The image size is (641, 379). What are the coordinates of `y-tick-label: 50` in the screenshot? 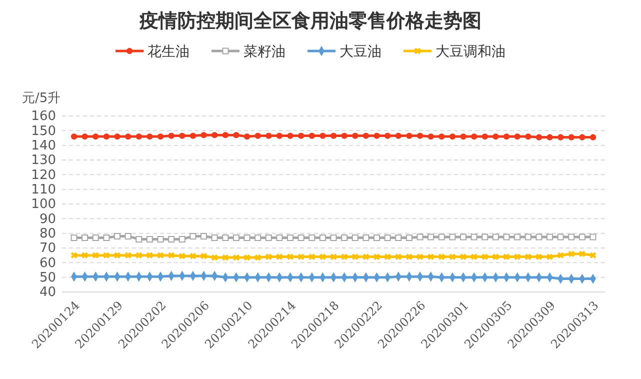 It's located at (47, 278).